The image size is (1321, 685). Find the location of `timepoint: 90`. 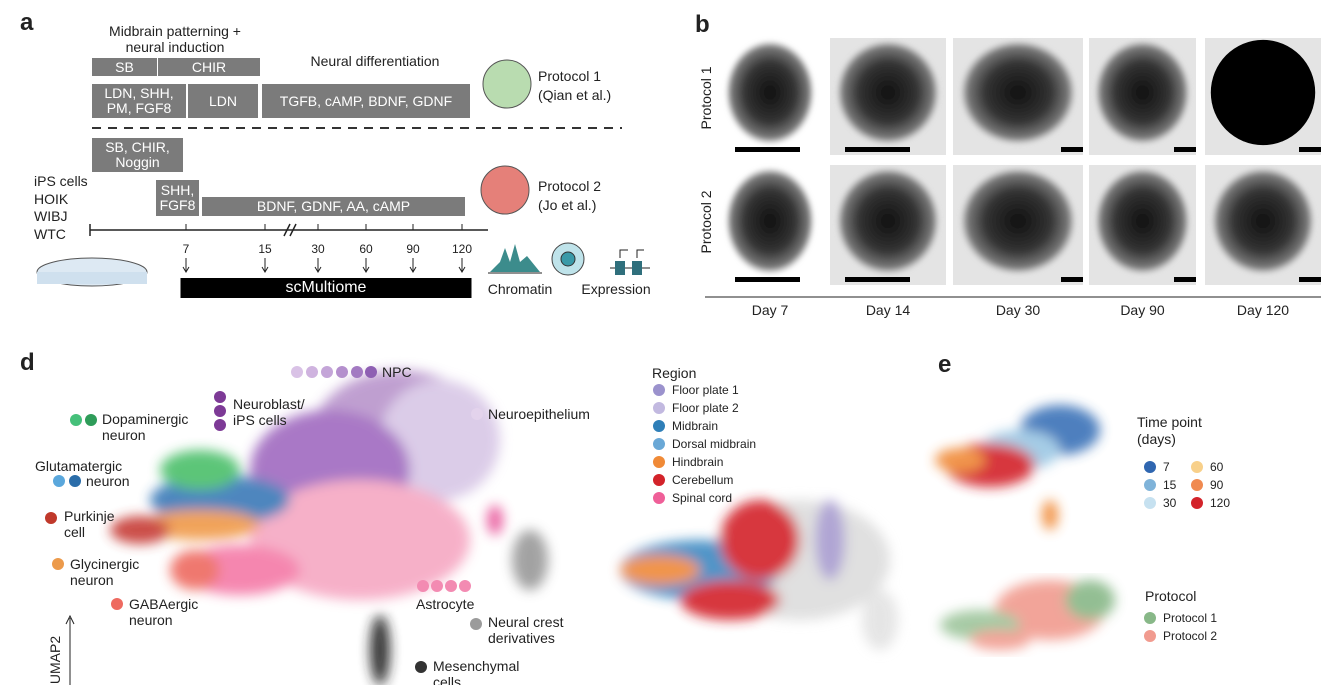

timepoint: 90 is located at coordinates (413, 249).